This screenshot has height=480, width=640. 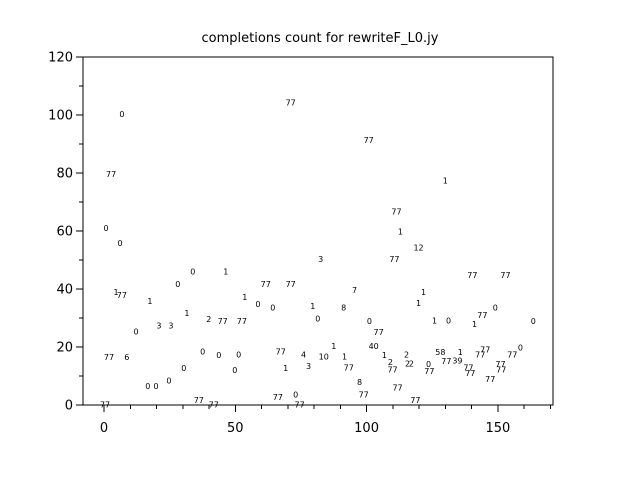 I want to click on y-tick-label: 60, so click(x=64, y=231).